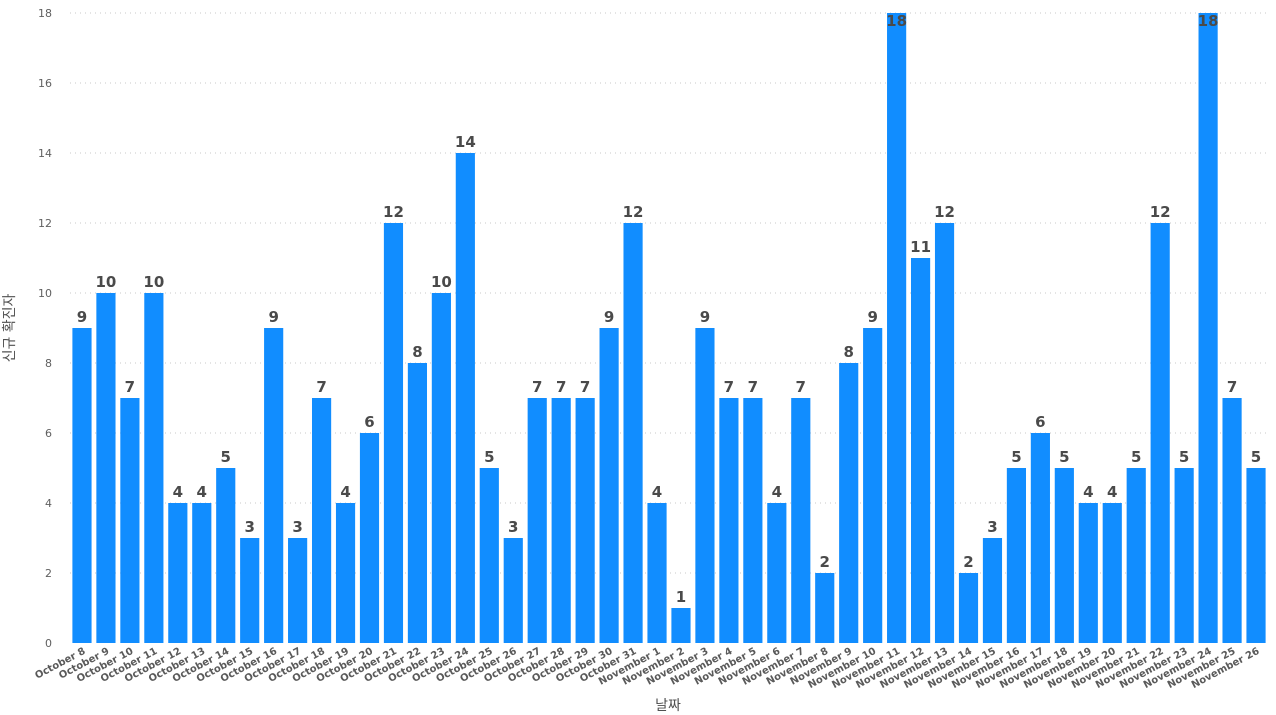 The height and width of the screenshot is (715, 1276). Describe the element at coordinates (825, 562) in the screenshot. I see `data-label: 2` at that location.